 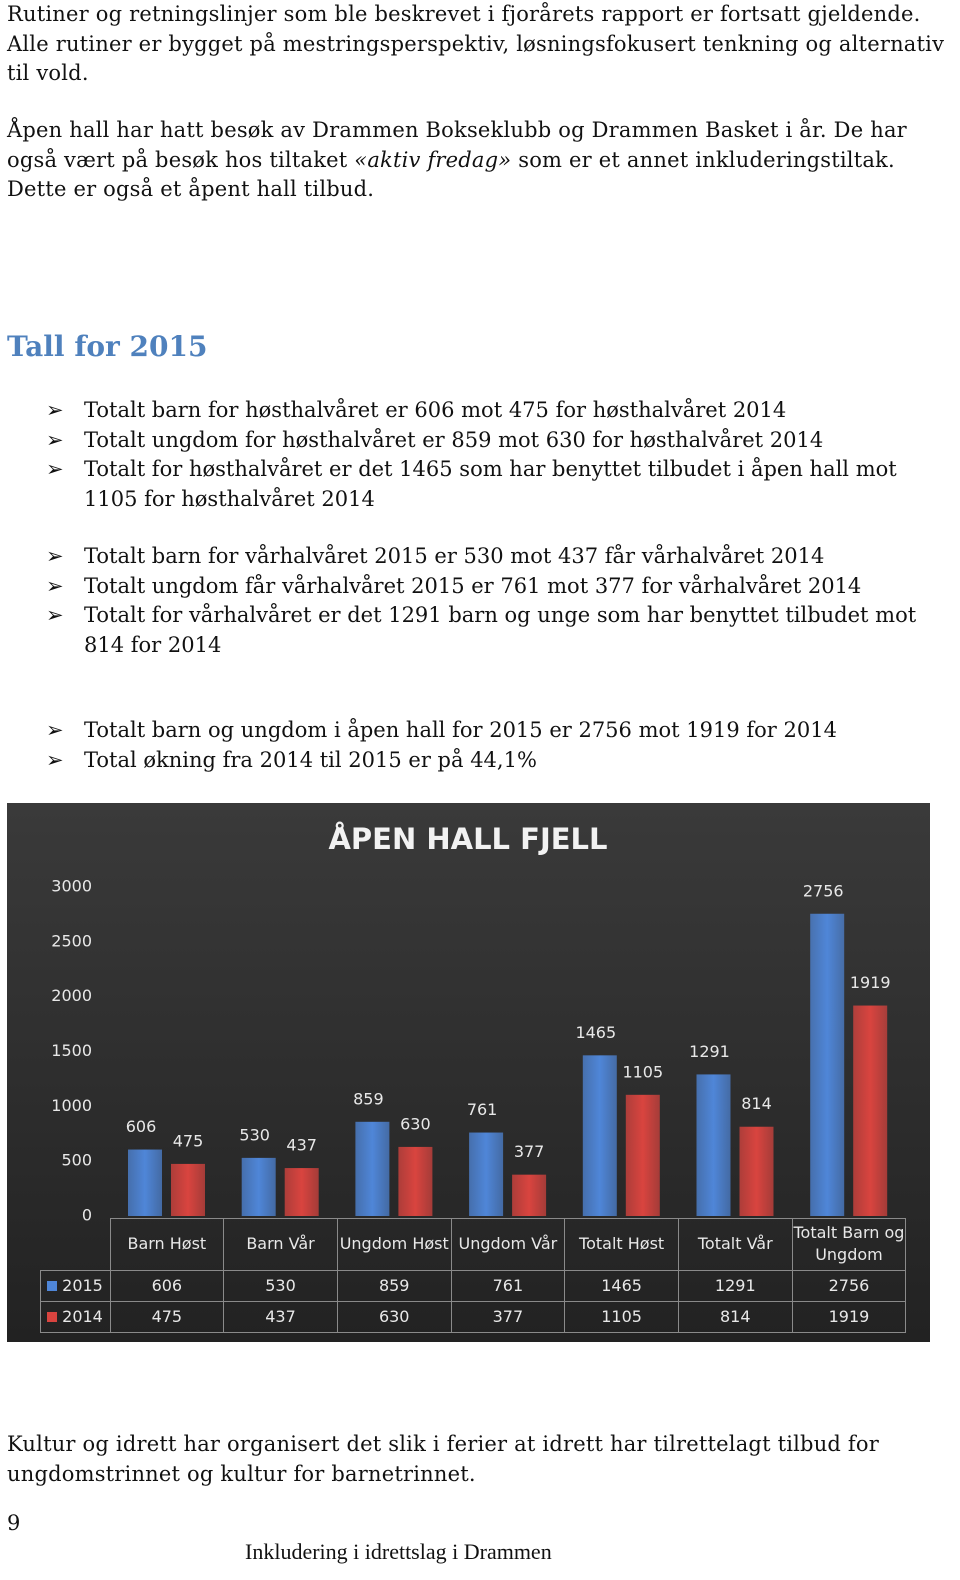 What do you see at coordinates (188, 1140) in the screenshot?
I see `data-label: 475` at bounding box center [188, 1140].